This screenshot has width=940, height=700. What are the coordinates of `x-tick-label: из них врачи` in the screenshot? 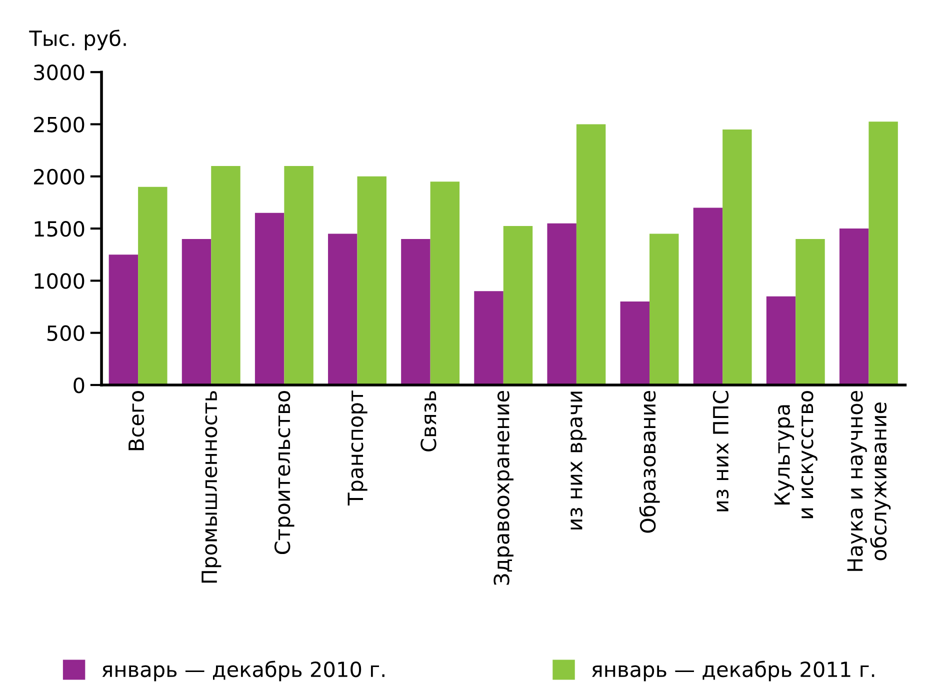 It's located at (578, 461).